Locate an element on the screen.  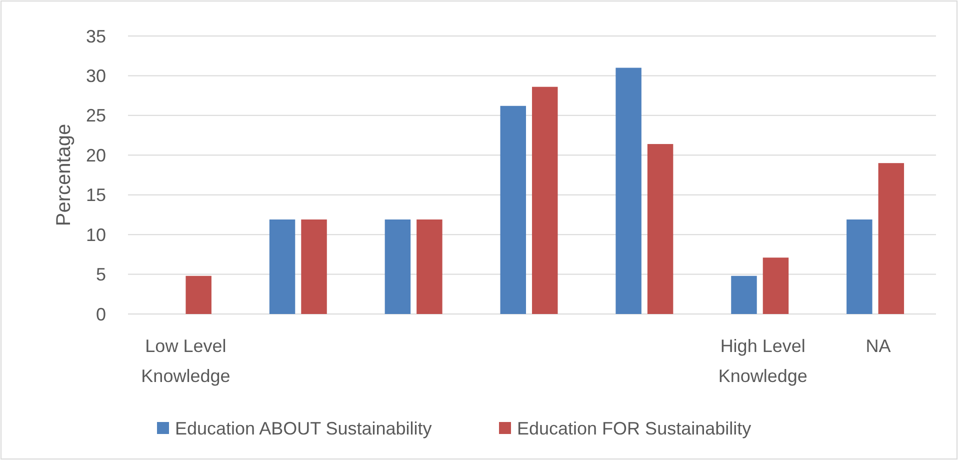
y-tick-label: 0 is located at coordinates (101, 314).